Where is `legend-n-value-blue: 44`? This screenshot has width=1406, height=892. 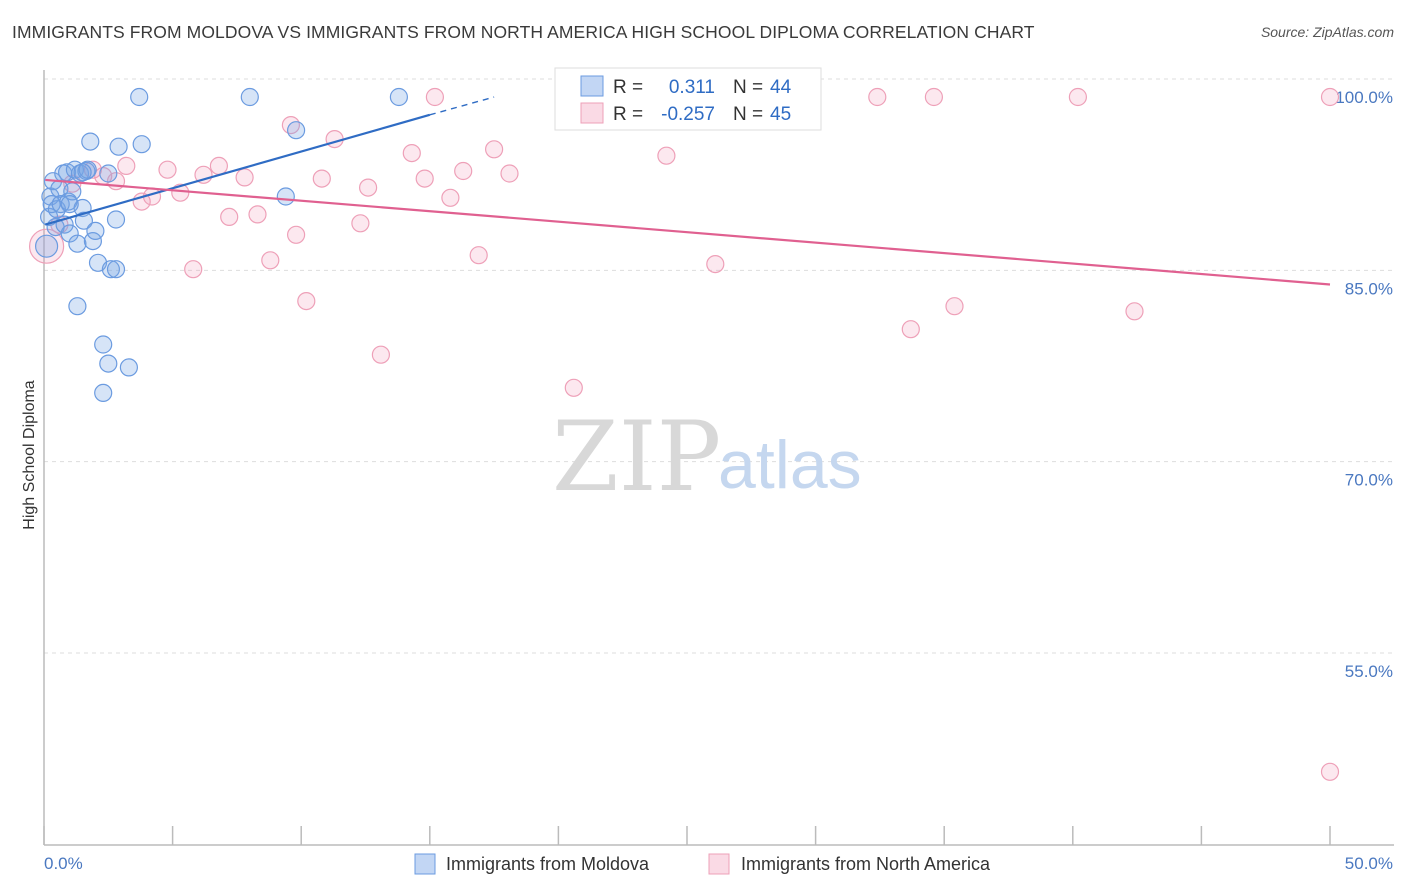
legend-n-value-blue: 44 is located at coordinates (781, 87).